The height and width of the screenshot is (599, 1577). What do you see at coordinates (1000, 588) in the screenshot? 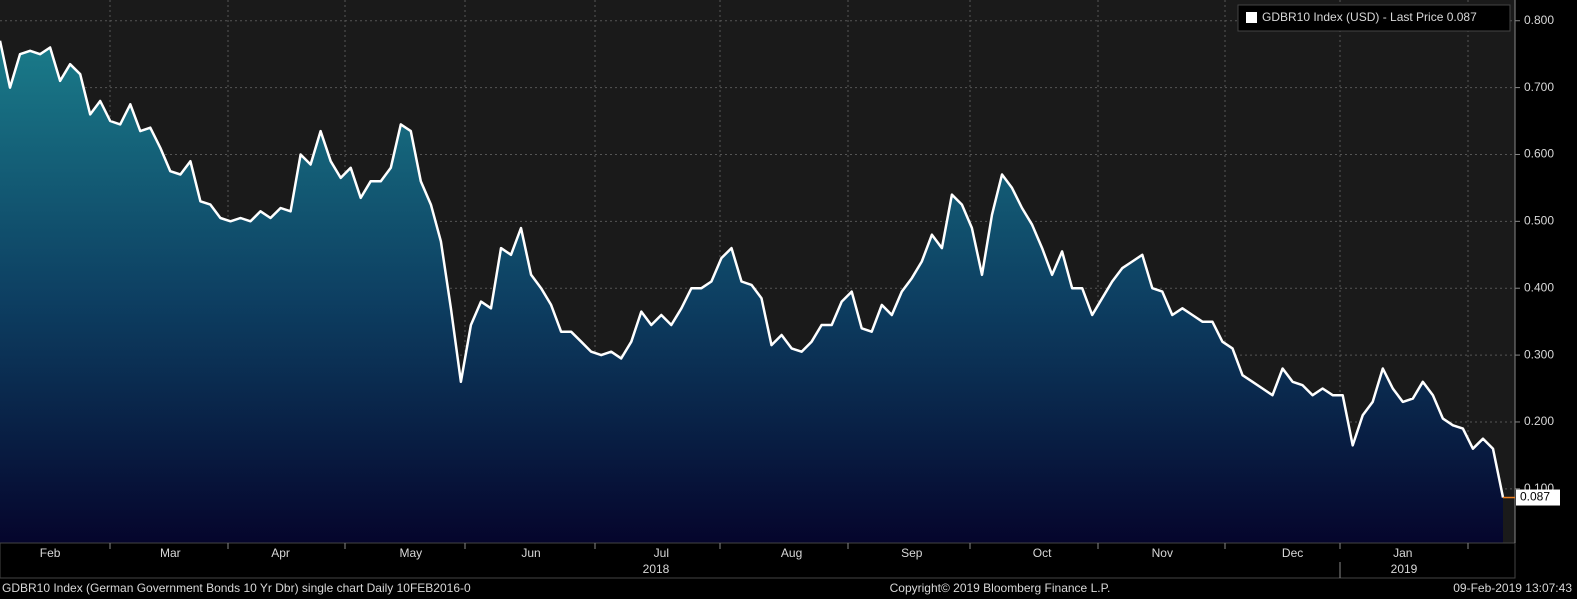
I see `footer-center: Copyright© 2019 Bloomberg Finance L.P.` at bounding box center [1000, 588].